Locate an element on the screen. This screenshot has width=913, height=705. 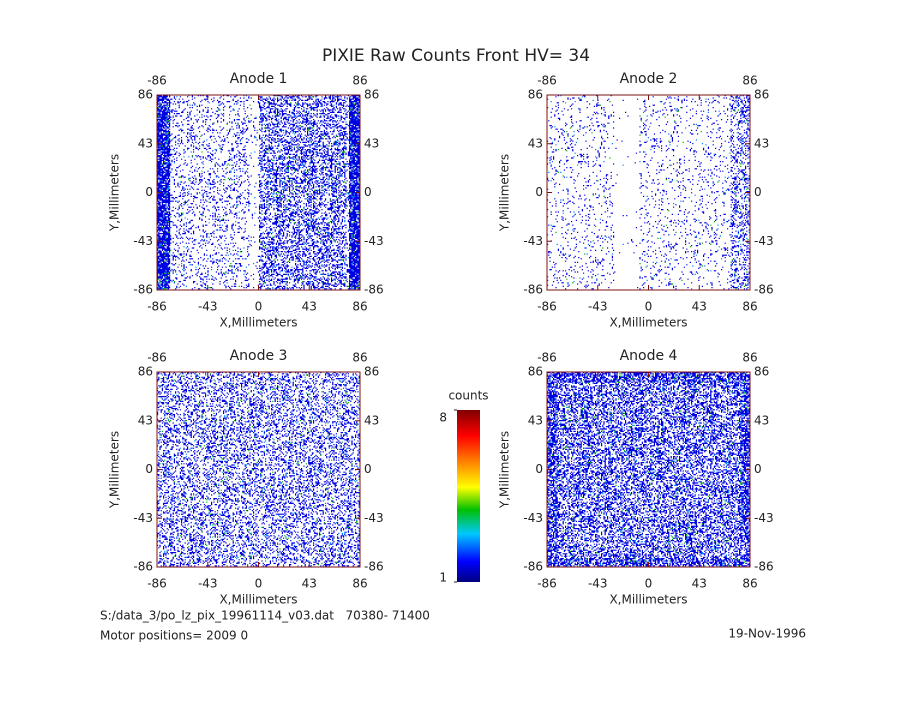
plot-frame is located at coordinates (648, 192).